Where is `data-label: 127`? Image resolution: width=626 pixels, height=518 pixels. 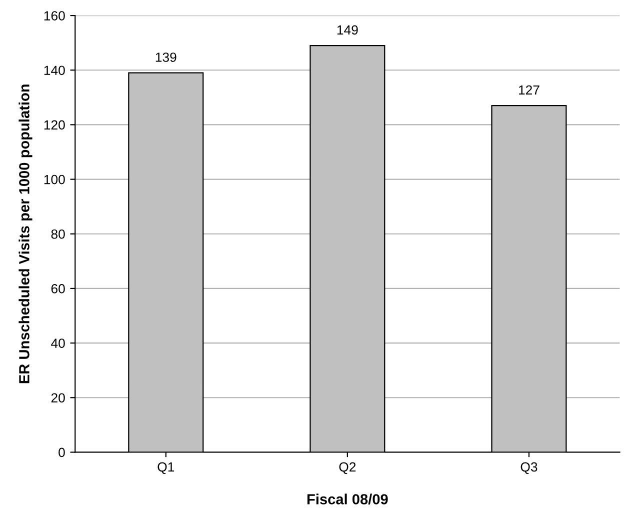
data-label: 127 is located at coordinates (529, 90).